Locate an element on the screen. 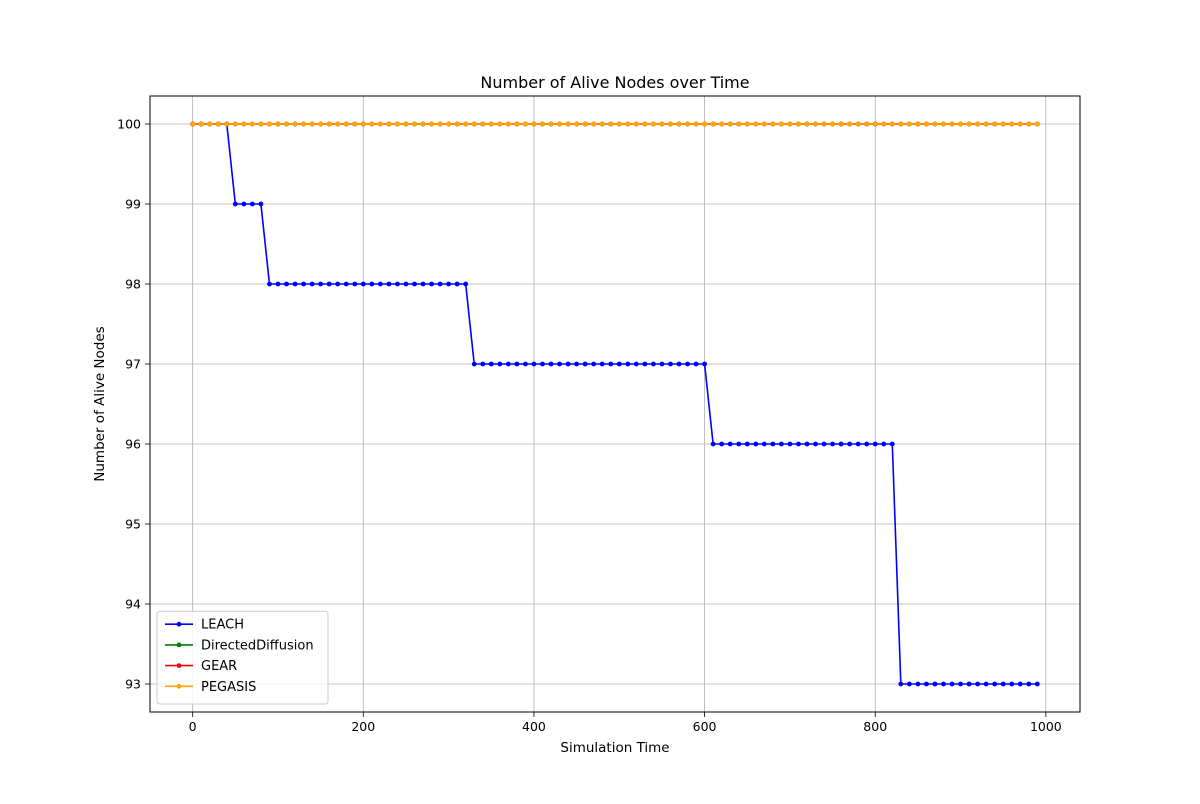 The height and width of the screenshot is (804, 1200). x-tick-label: 1000 is located at coordinates (1046, 726).